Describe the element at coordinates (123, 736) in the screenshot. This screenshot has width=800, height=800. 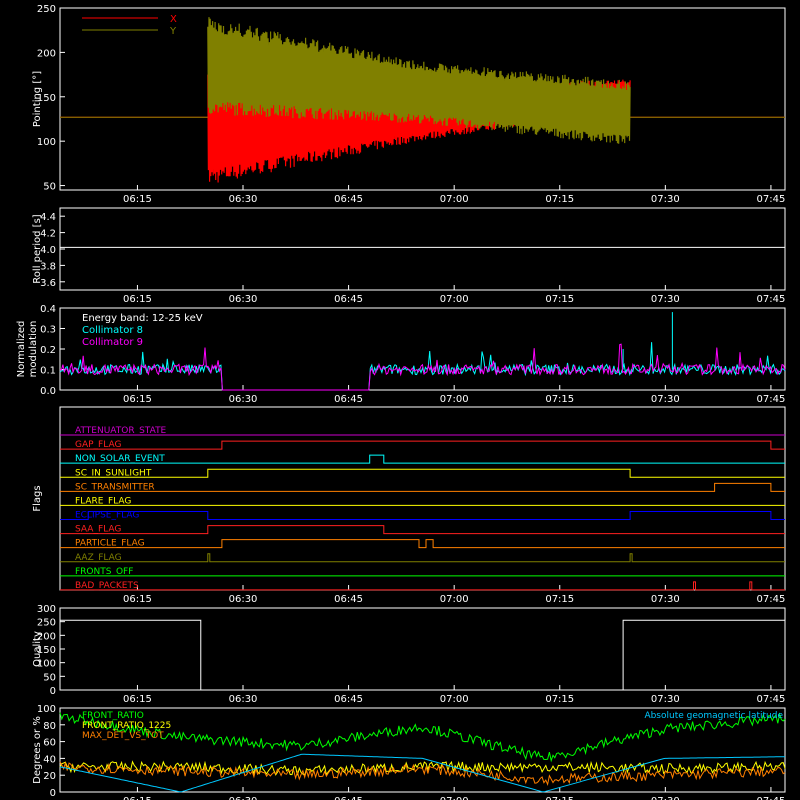
I see `legend-label: MAX_DET_VS_TOT` at that location.